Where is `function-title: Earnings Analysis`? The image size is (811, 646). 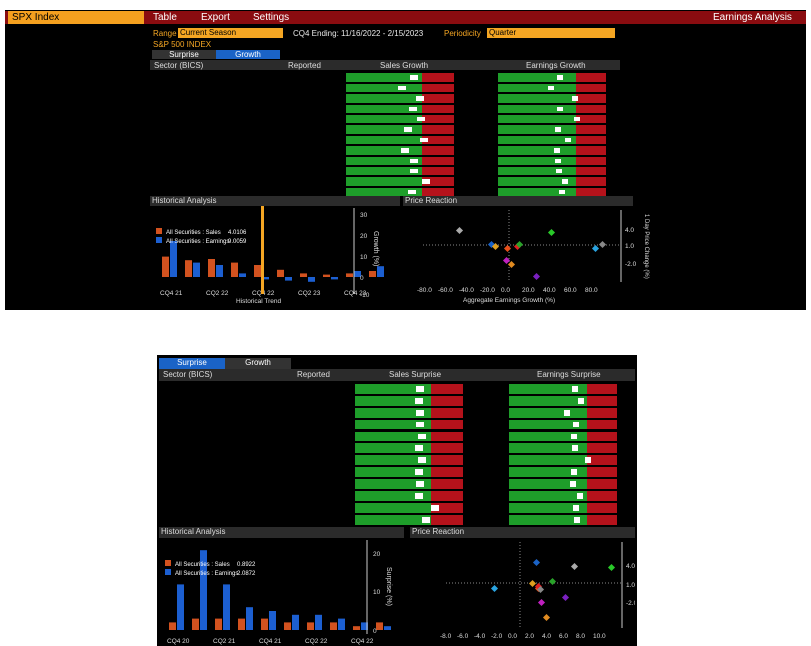
function-title: Earnings Analysis is located at coordinates (752, 17).